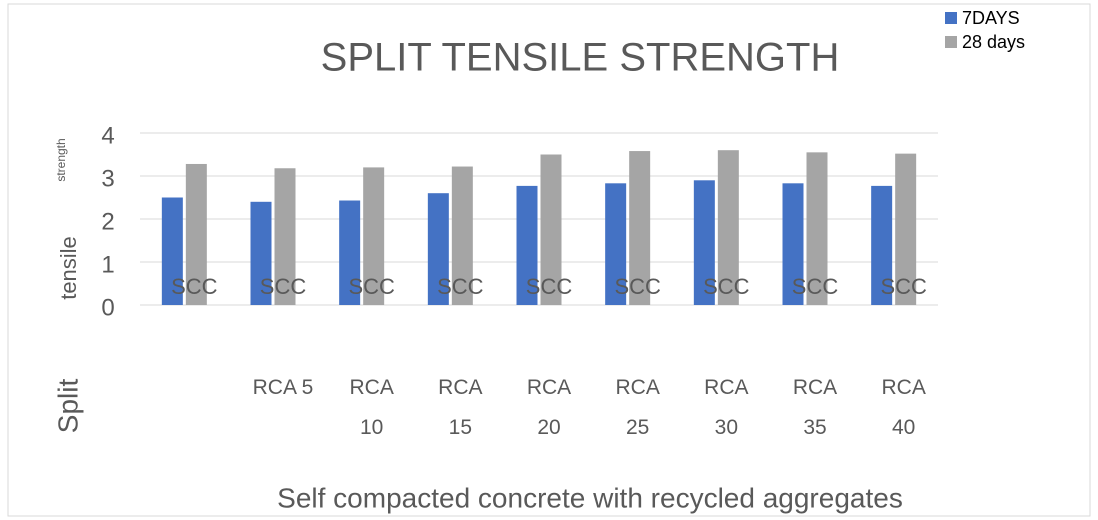 The width and height of the screenshot is (1098, 520). Describe the element at coordinates (107, 264) in the screenshot. I see `y-tick-label: 1` at that location.